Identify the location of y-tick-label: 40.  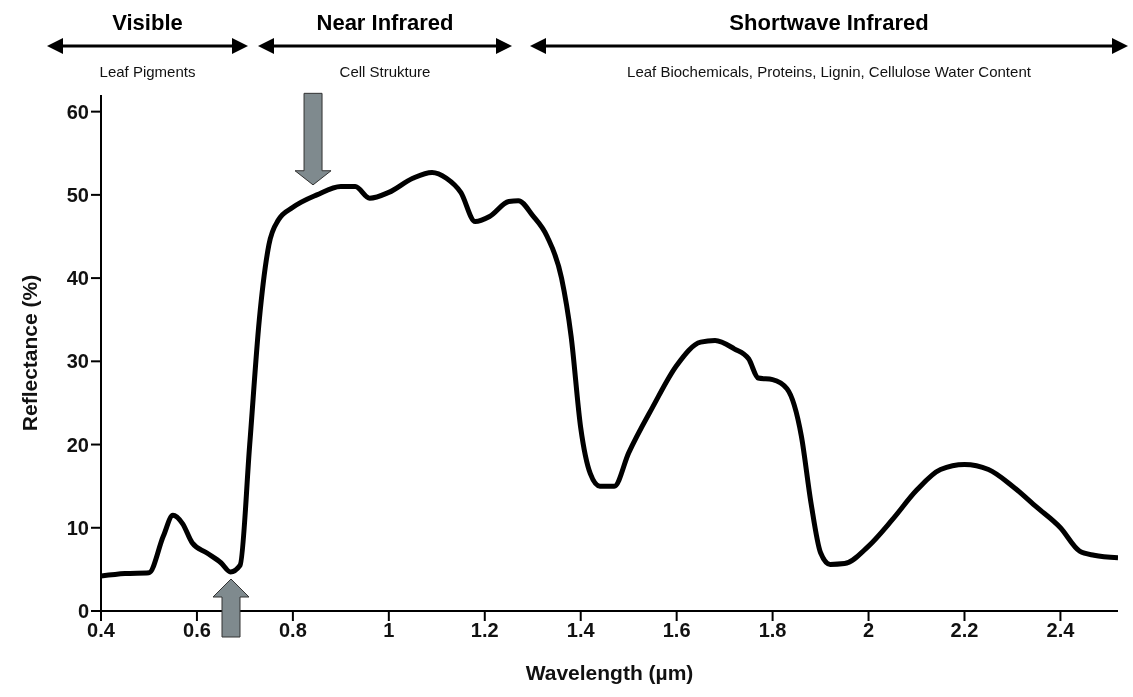
(77, 278).